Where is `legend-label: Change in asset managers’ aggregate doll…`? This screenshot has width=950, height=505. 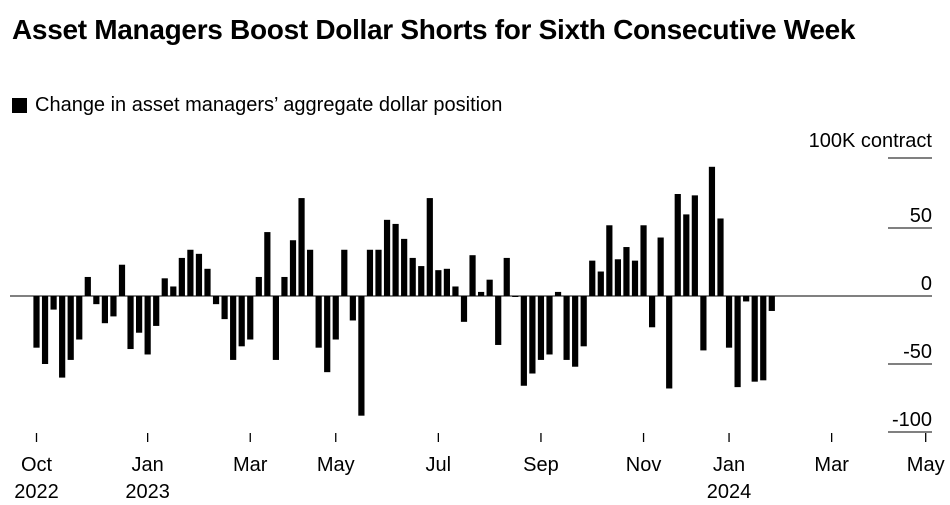 legend-label: Change in asset managers’ aggregate doll… is located at coordinates (269, 104).